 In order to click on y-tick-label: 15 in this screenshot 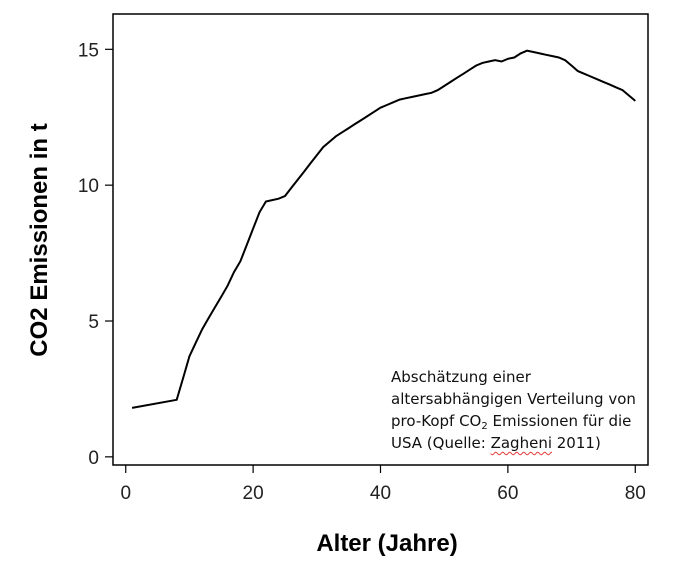, I will do `click(88, 50)`.